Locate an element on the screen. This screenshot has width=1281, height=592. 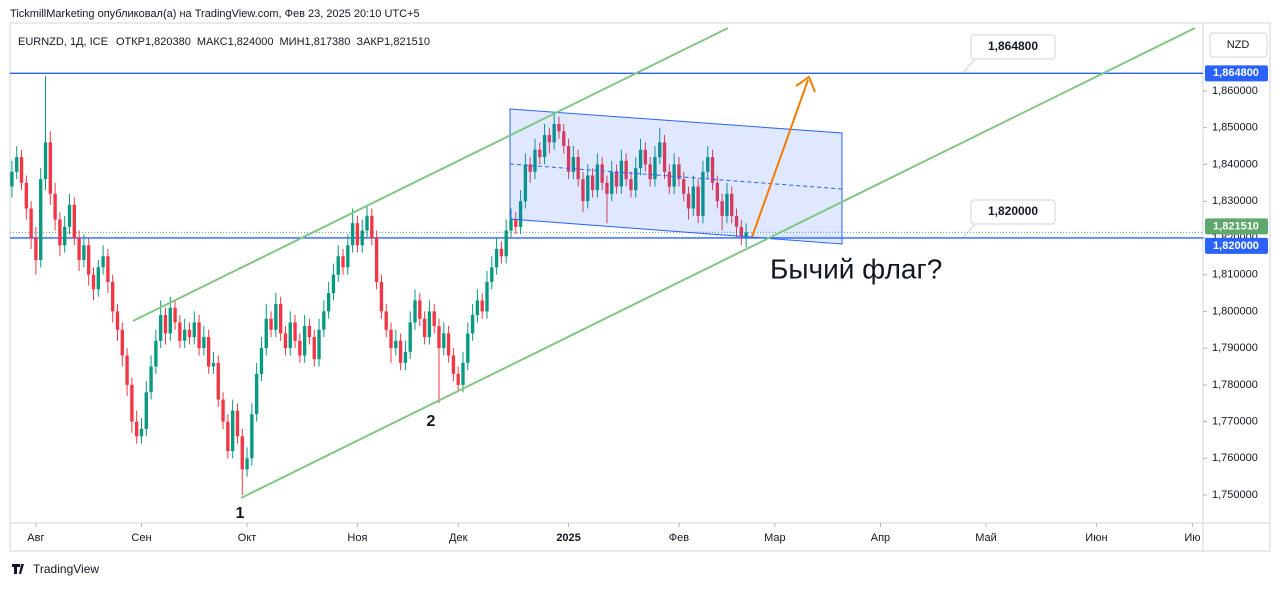
currency: NZD is located at coordinates (1238, 45).